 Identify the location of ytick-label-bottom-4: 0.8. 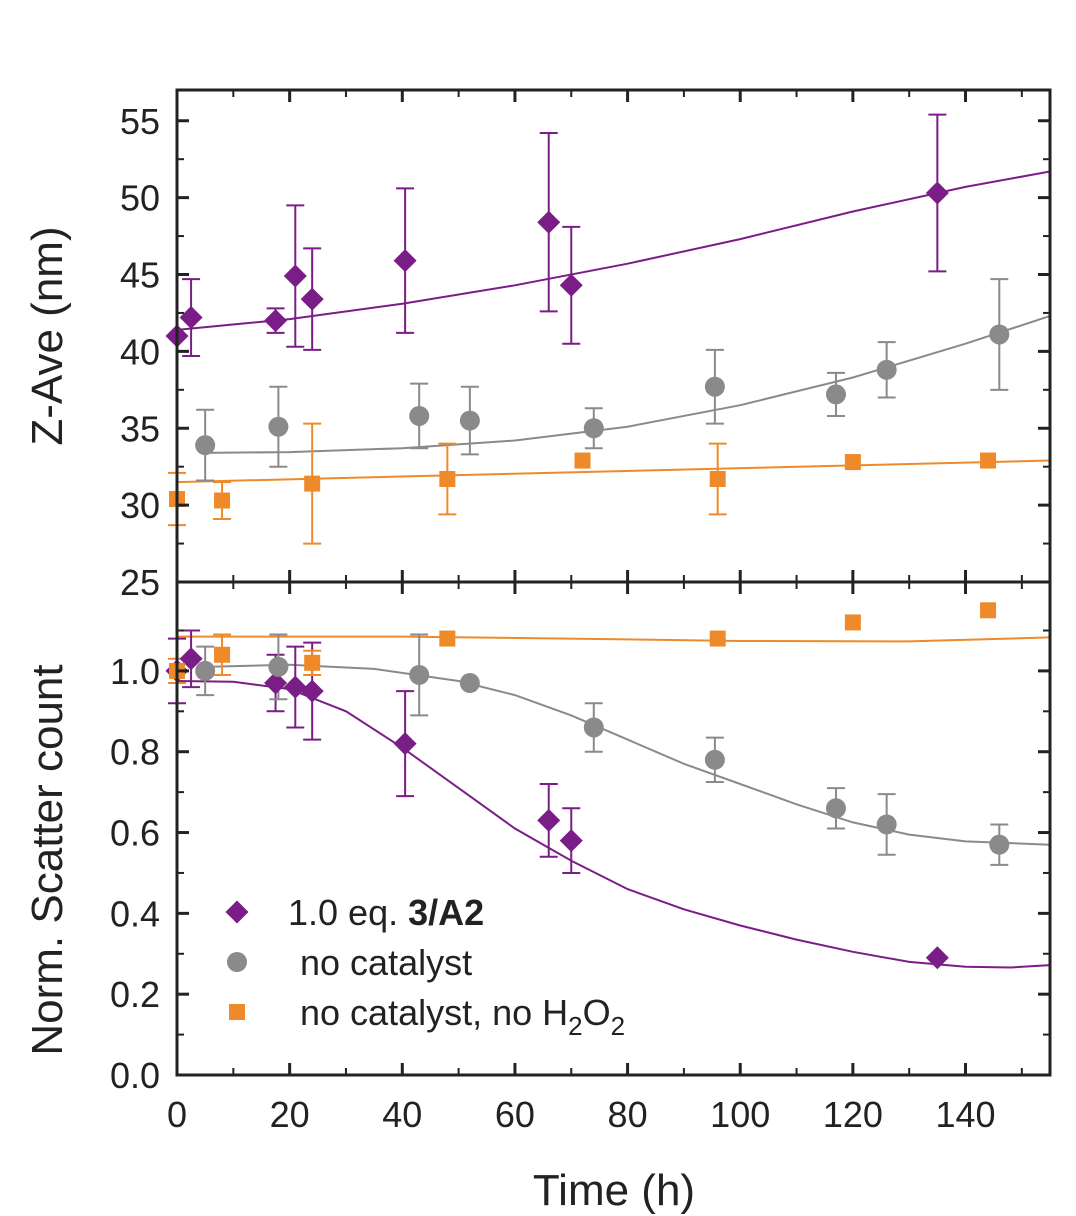
(135, 752).